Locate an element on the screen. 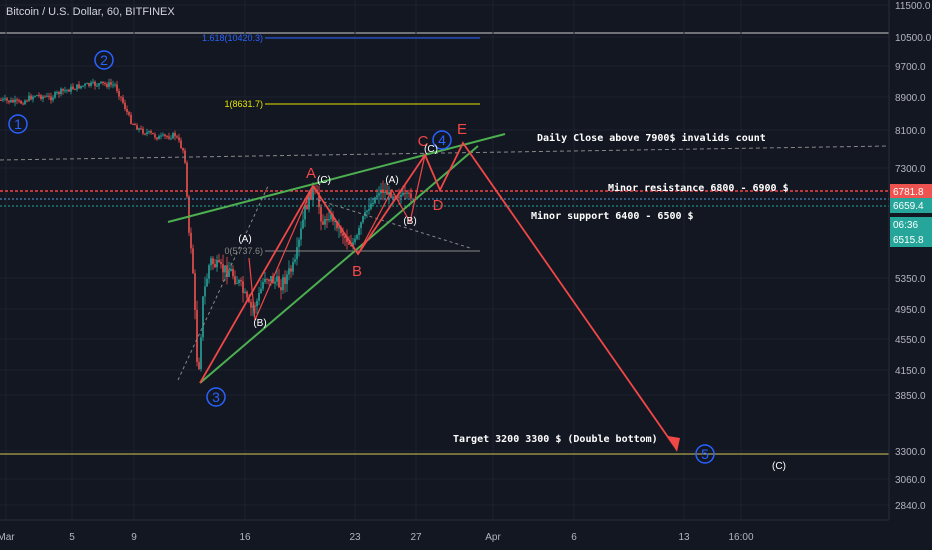 The width and height of the screenshot is (932, 550). channel-lower-line is located at coordinates (339, 264).